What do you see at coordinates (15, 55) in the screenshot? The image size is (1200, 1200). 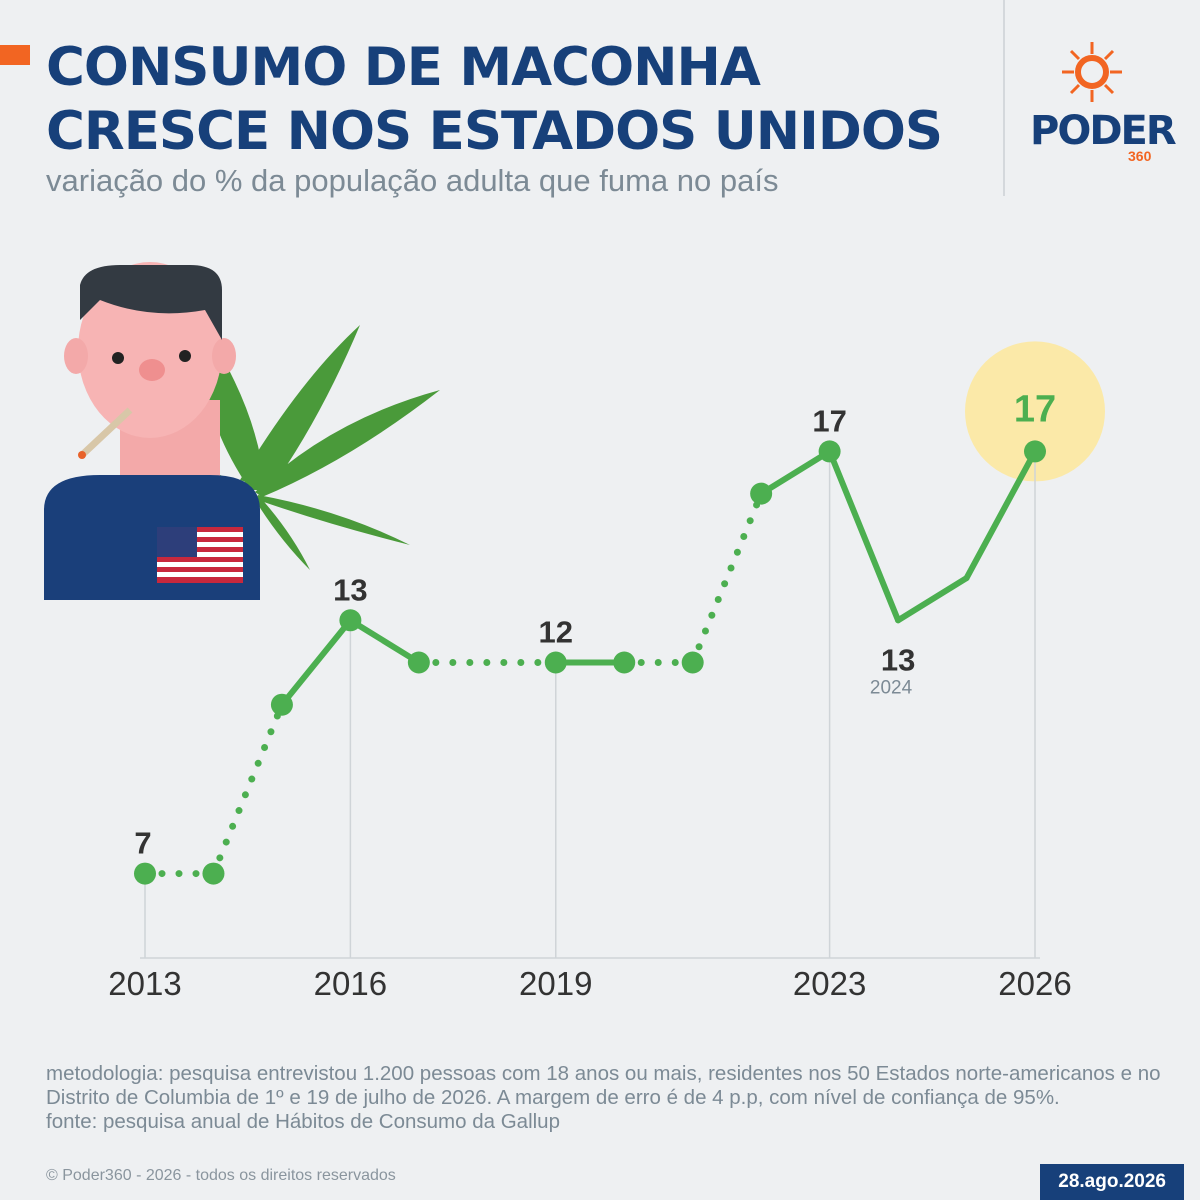 I see `accent-bar` at bounding box center [15, 55].